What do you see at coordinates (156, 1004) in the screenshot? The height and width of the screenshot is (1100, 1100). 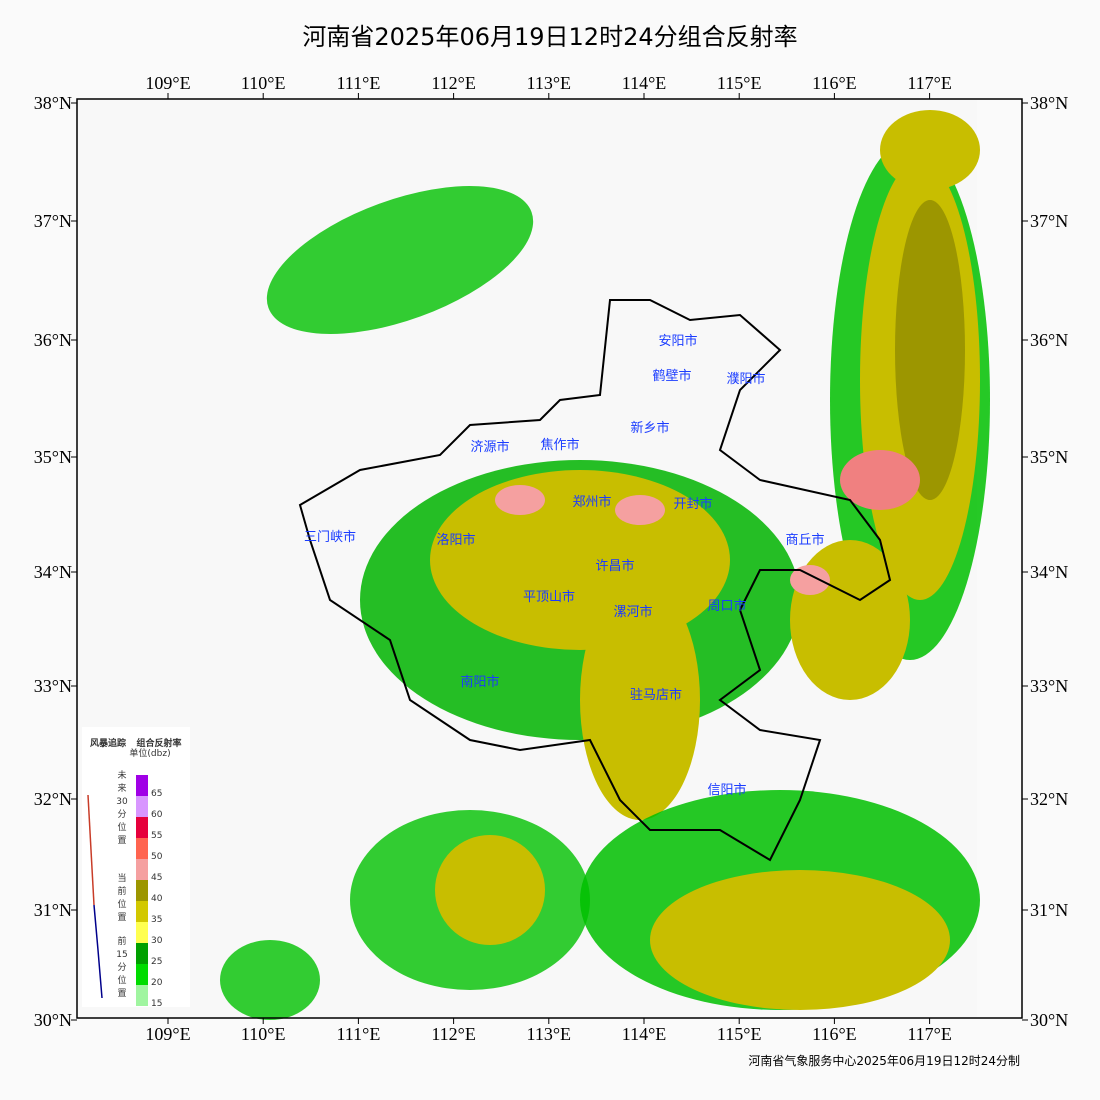 I see `legend-level: 15` at bounding box center [156, 1004].